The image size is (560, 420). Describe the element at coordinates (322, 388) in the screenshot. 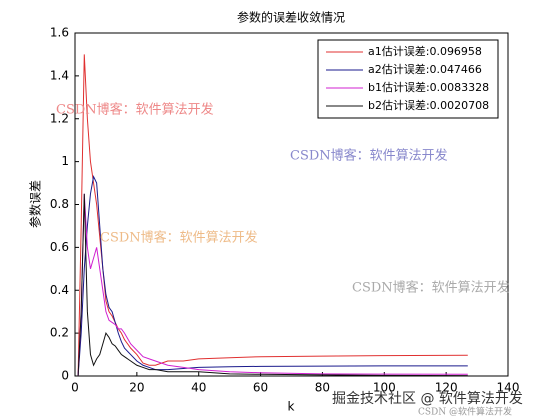

I see `x-tick-label: 80` at that location.